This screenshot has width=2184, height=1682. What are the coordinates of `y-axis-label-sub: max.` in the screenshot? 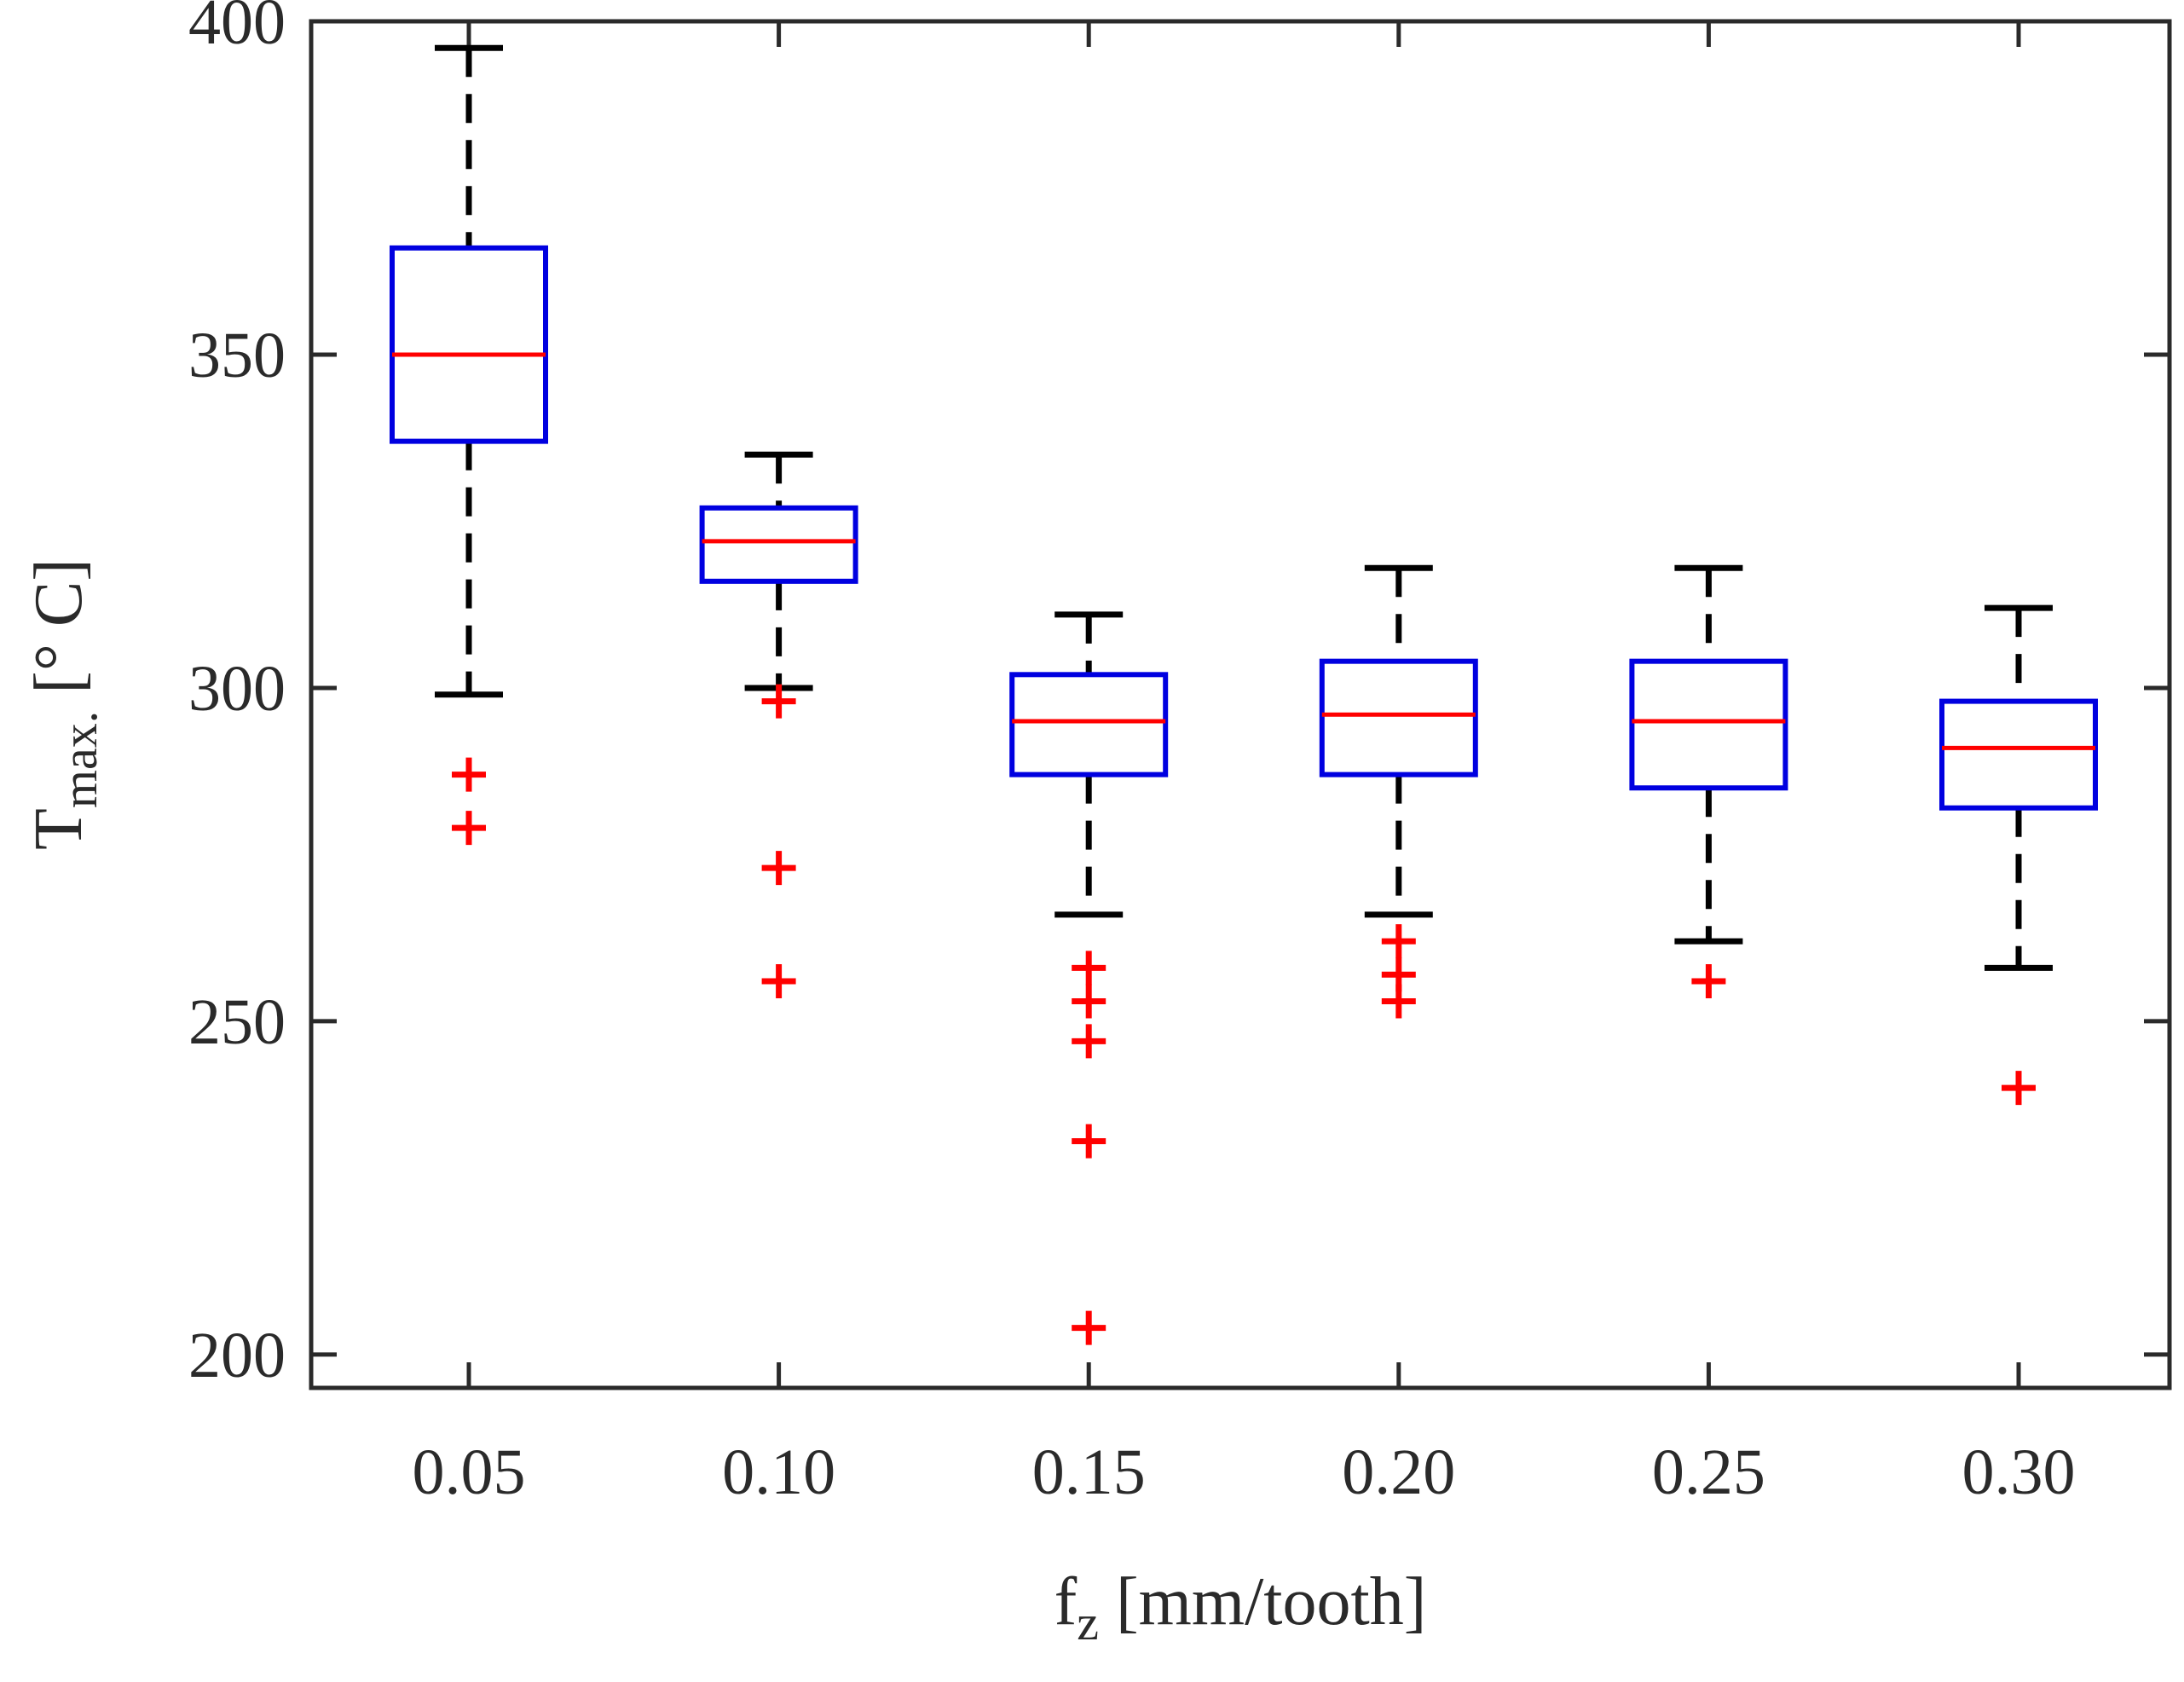 It's located at (79, 759).